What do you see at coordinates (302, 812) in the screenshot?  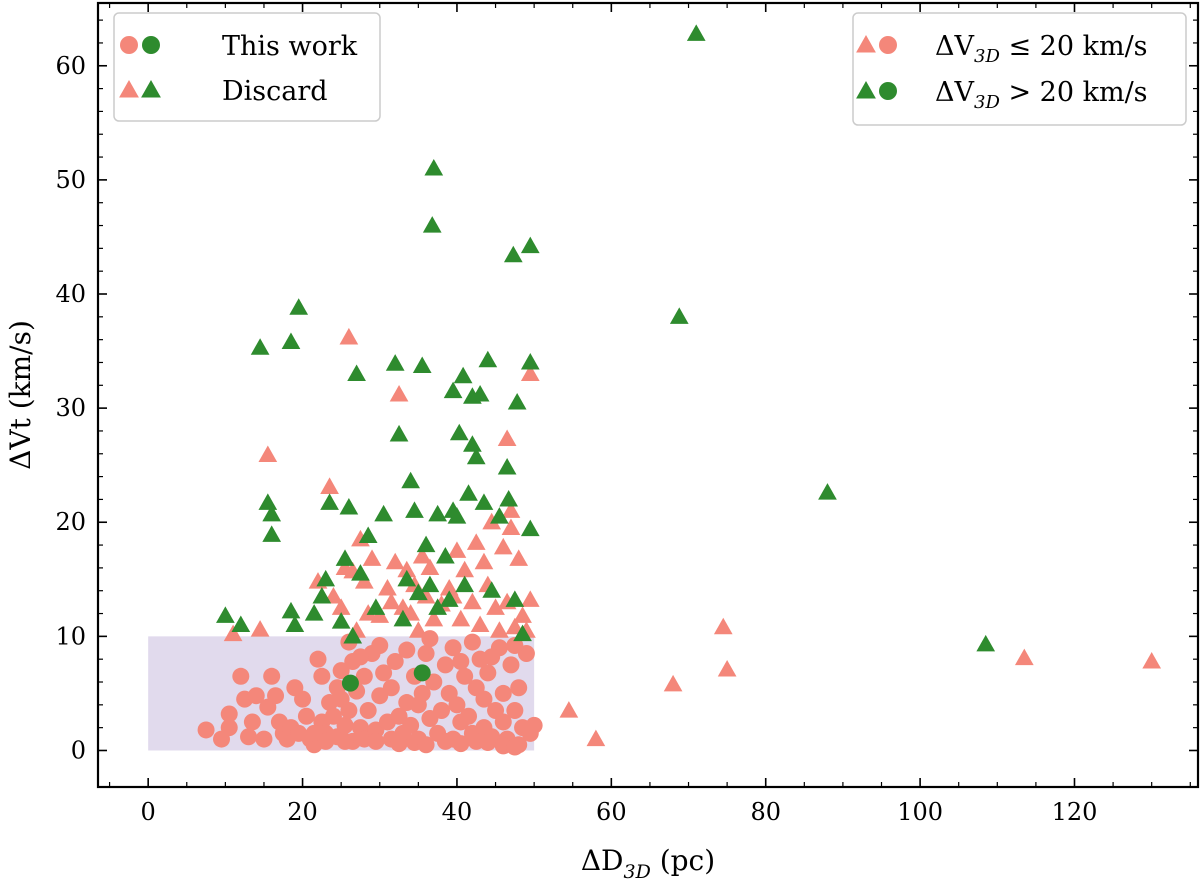 I see `x-tick-label: 20` at bounding box center [302, 812].